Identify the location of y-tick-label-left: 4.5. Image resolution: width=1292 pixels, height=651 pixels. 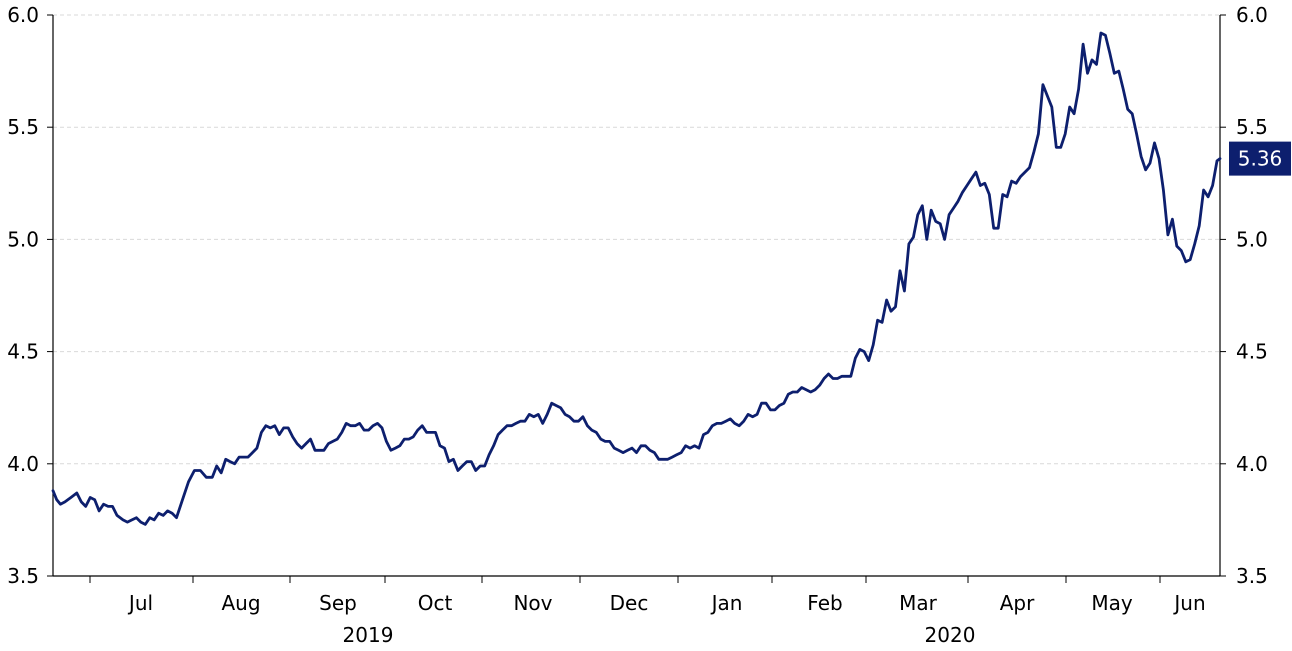
(23, 352).